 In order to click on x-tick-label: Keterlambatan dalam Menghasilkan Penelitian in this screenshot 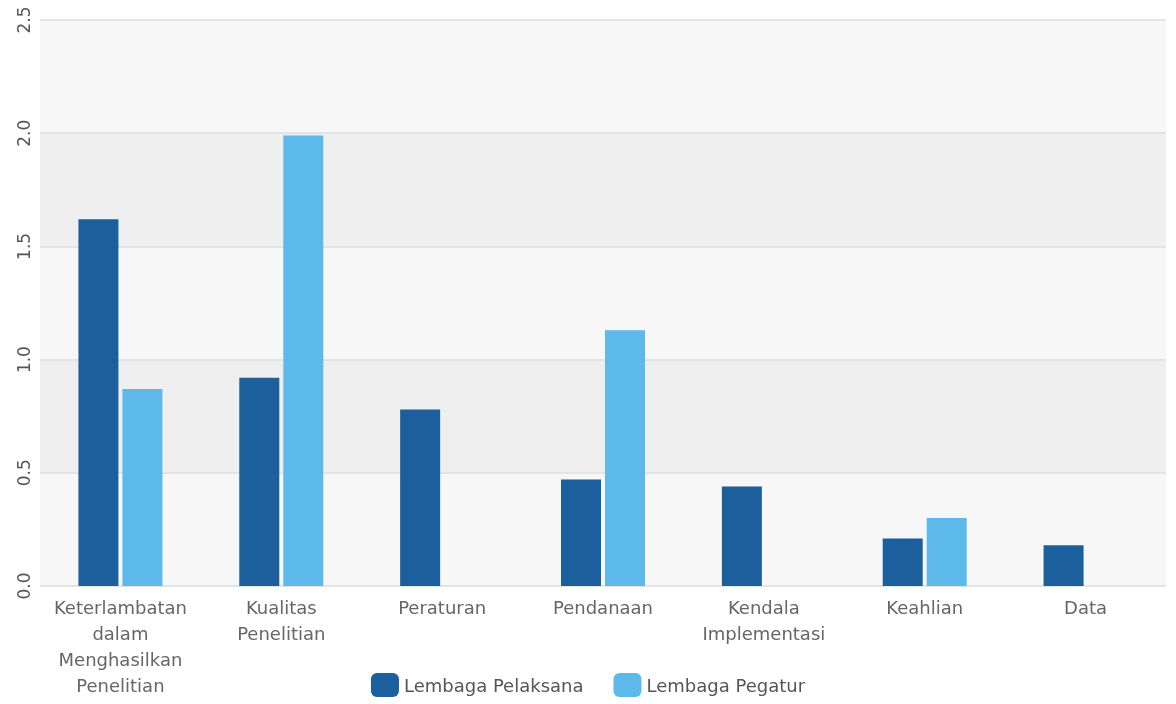, I will do `click(120, 646)`.